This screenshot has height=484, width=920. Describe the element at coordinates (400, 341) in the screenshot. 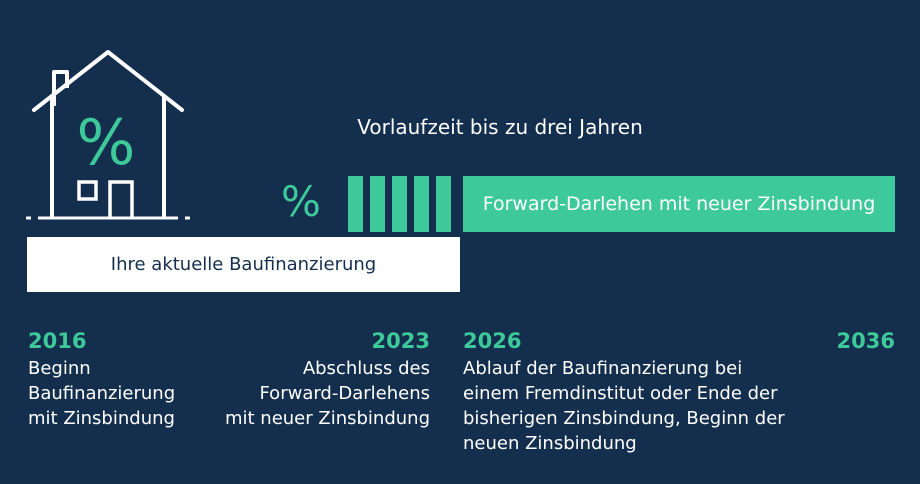

I see `milestone-year-2023: 2023` at that location.